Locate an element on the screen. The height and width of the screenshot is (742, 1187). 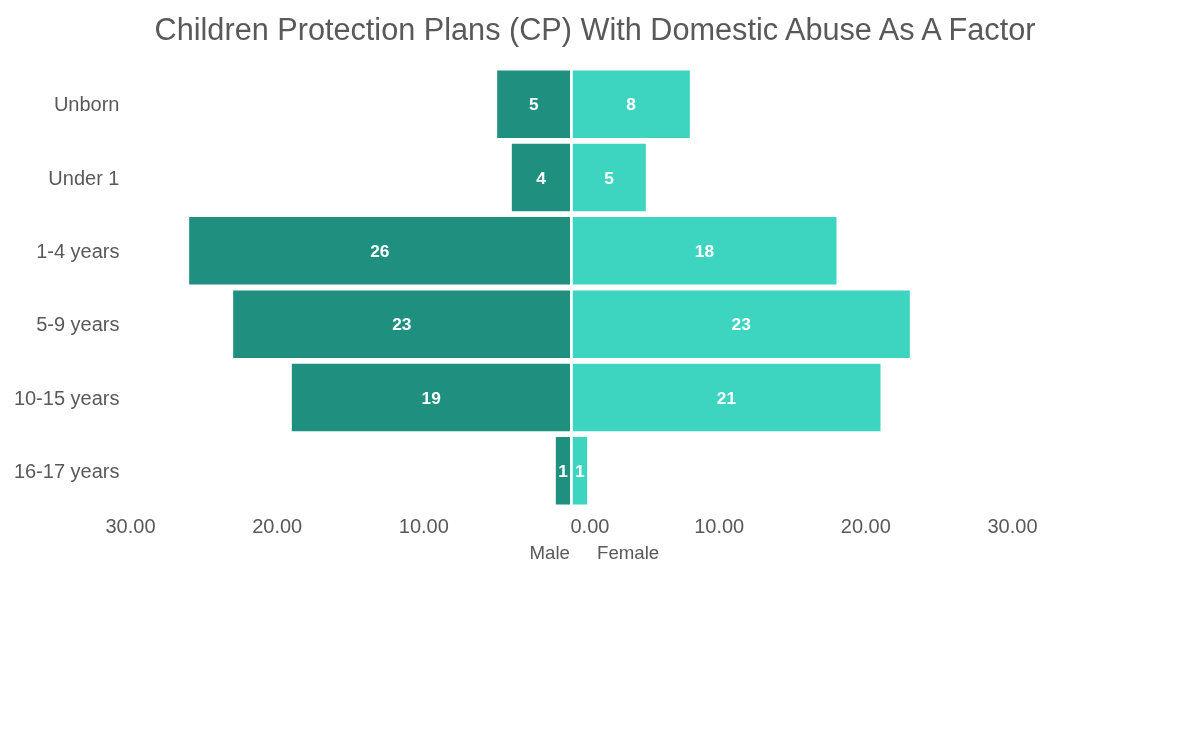
y-tick-label: 10-15 years is located at coordinates (66, 397).